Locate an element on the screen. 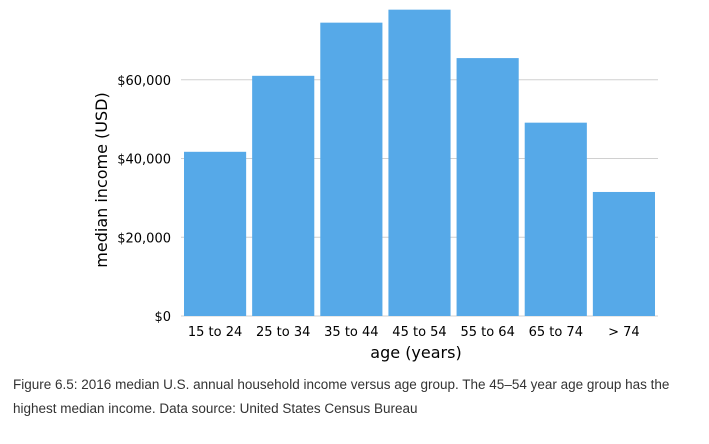 Image resolution: width=709 pixels, height=444 pixels. x-tick-label: 45 to 54 is located at coordinates (419, 332).